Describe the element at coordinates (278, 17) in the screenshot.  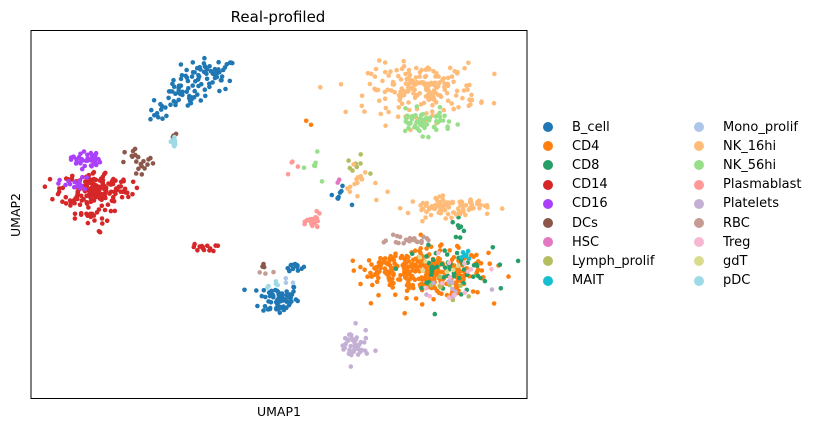
I see `chart-title: Real-profiled` at that location.